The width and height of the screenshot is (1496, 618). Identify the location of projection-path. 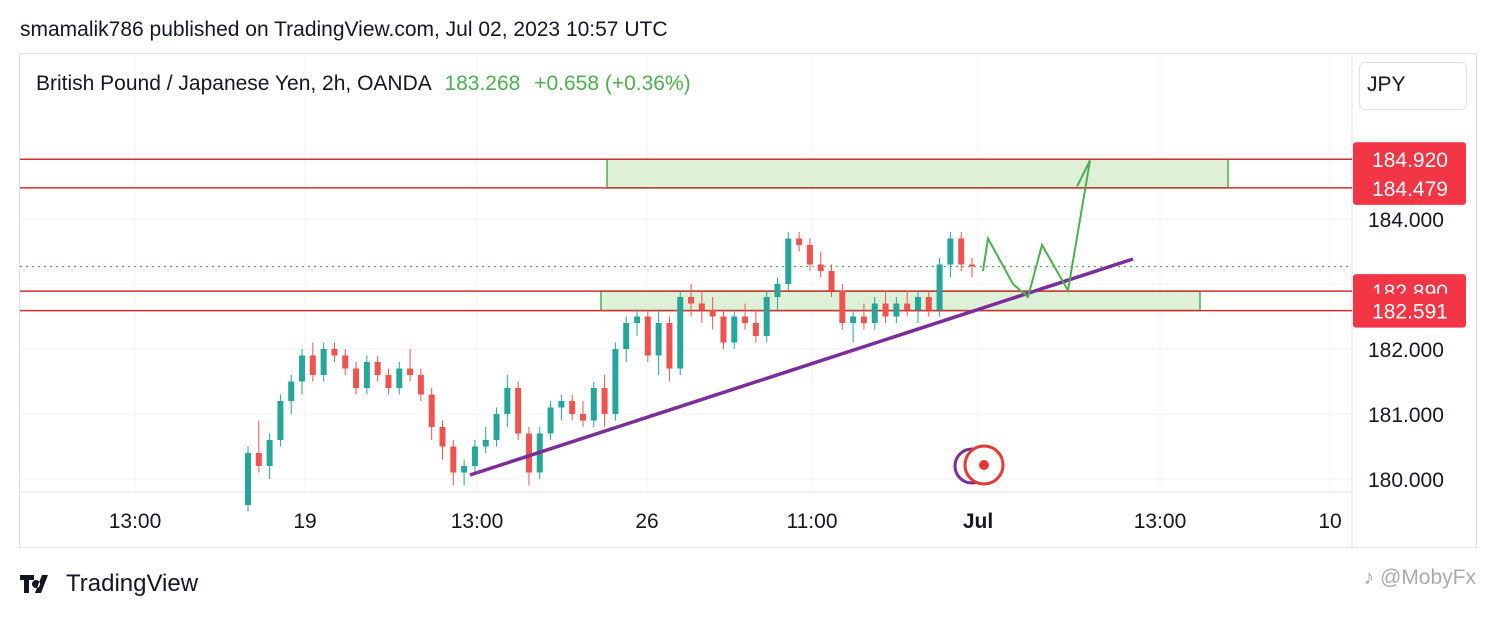
(1036, 229).